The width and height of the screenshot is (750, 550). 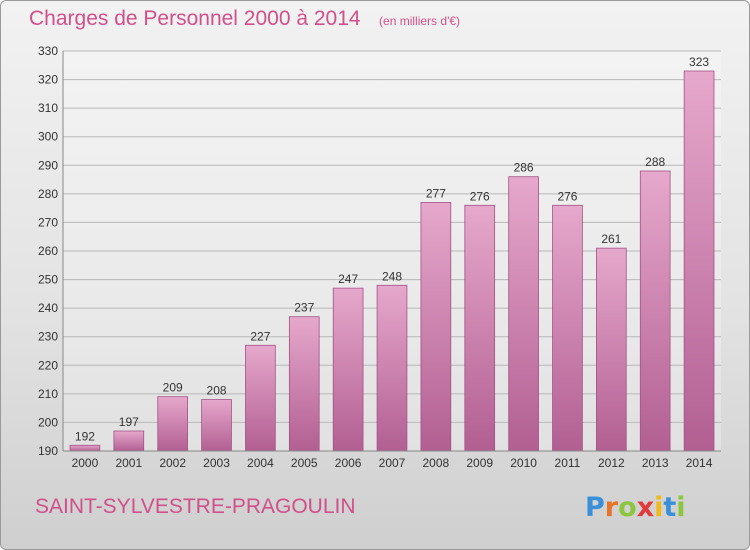 I want to click on bar-2000, so click(x=85, y=448).